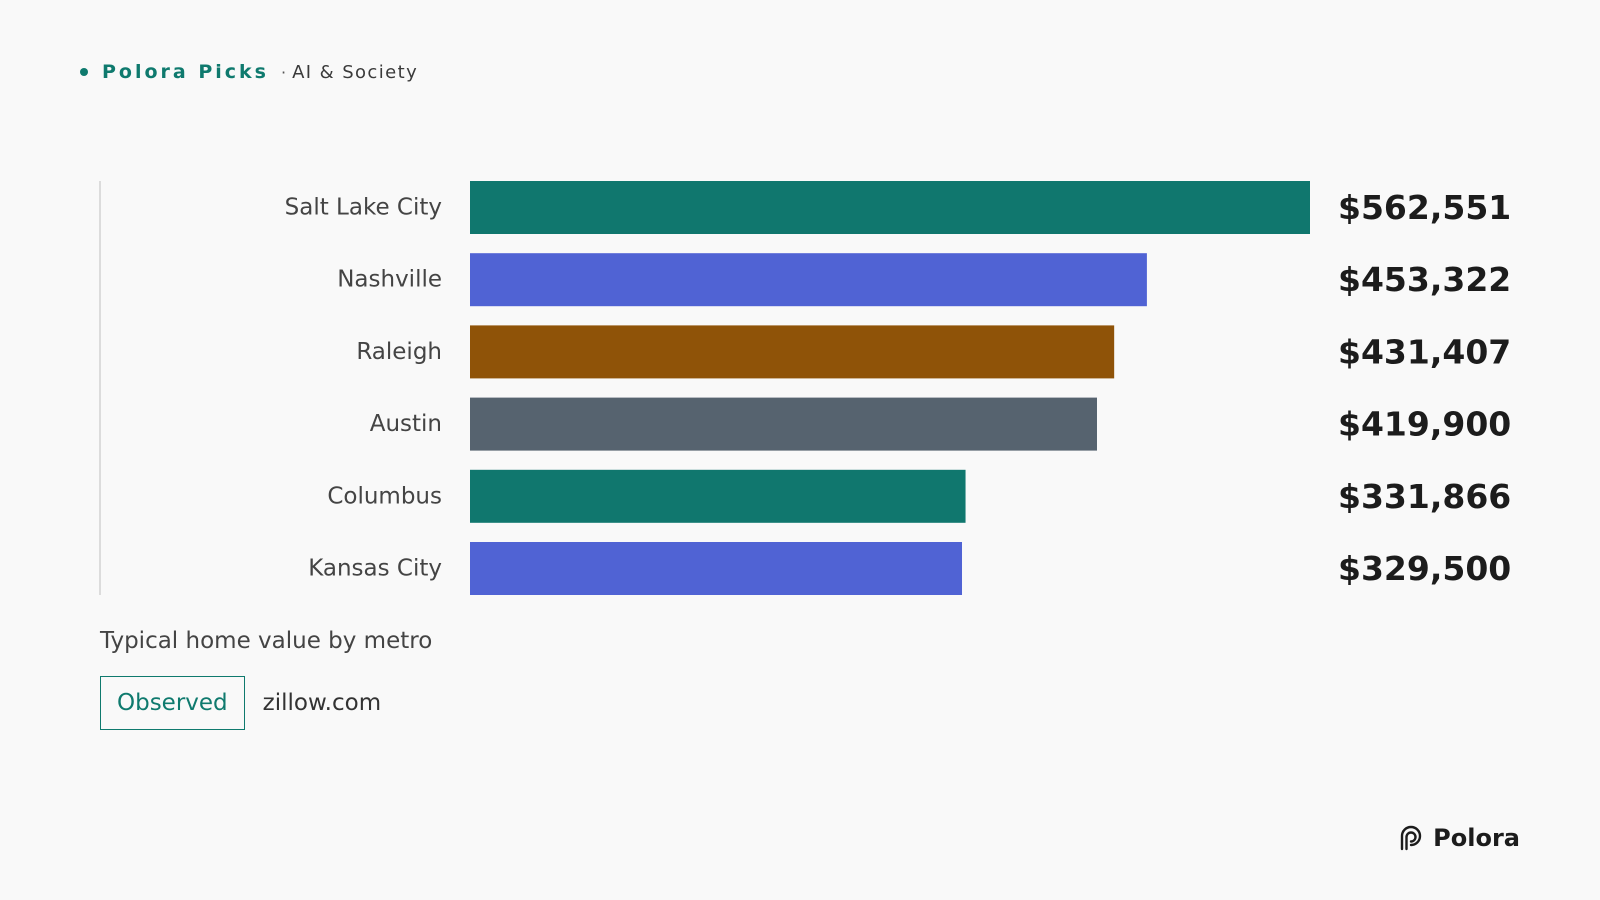 This screenshot has width=1600, height=900. I want to click on header: Polora Picks · AI & Society, so click(249, 72).